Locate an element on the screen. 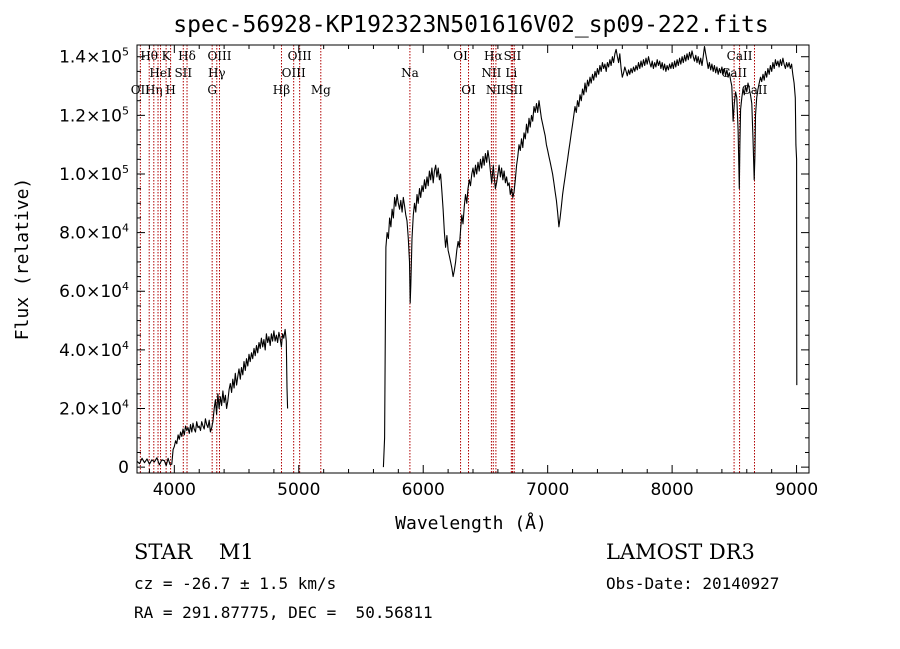 This screenshot has height=649, width=900. spectral-line-label: G is located at coordinates (212, 90).